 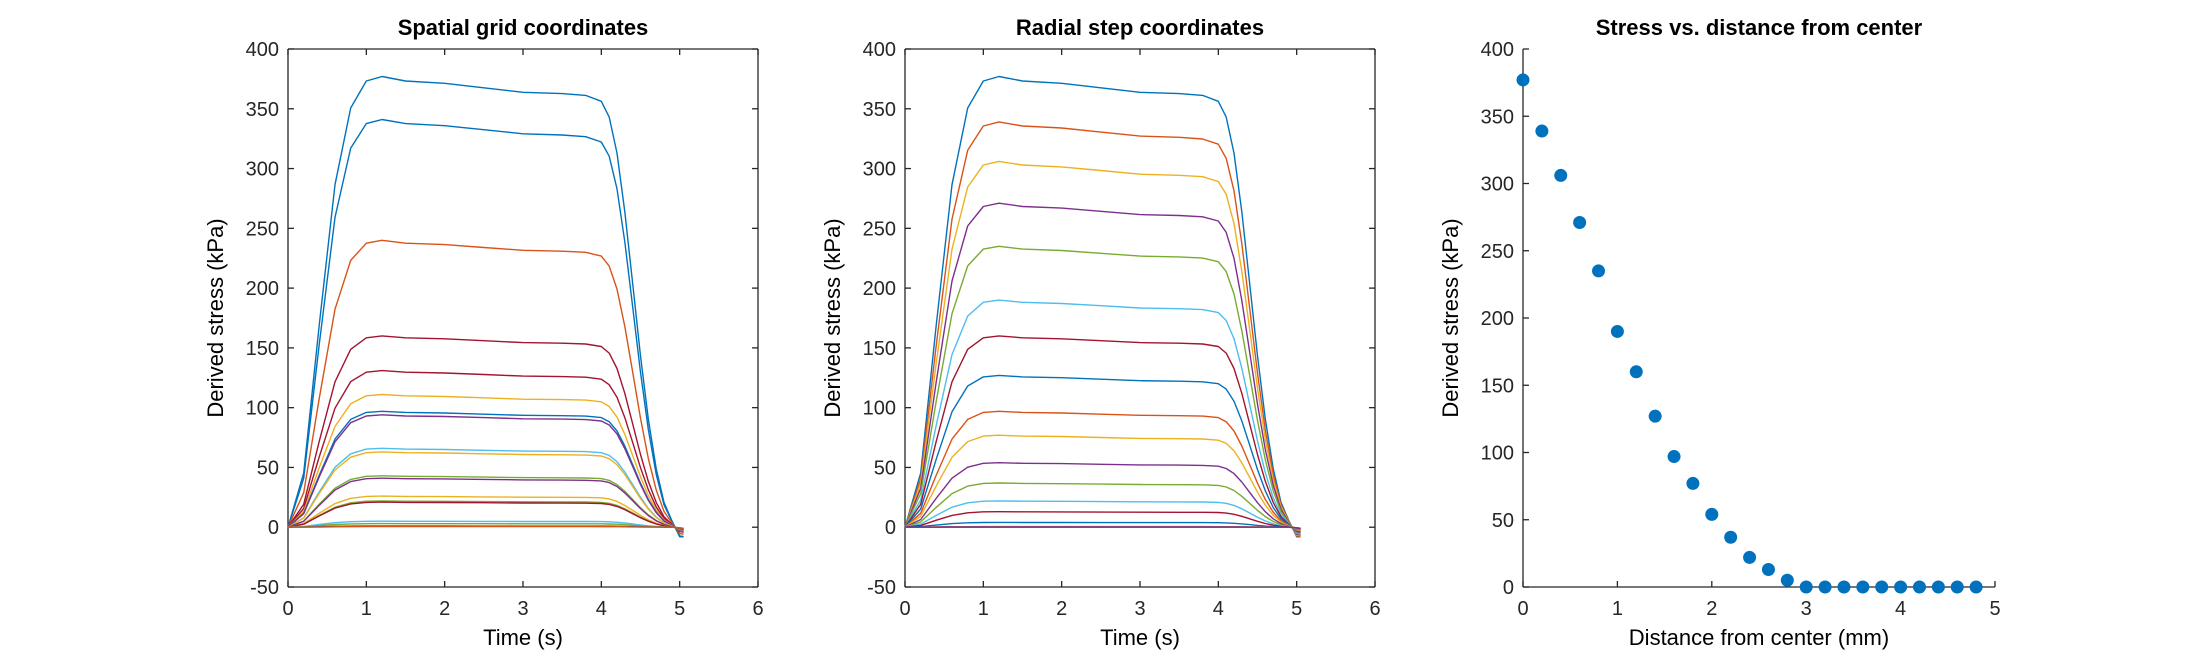 I want to click on x-axis-label: Distance from center (mm), so click(x=1759, y=637).